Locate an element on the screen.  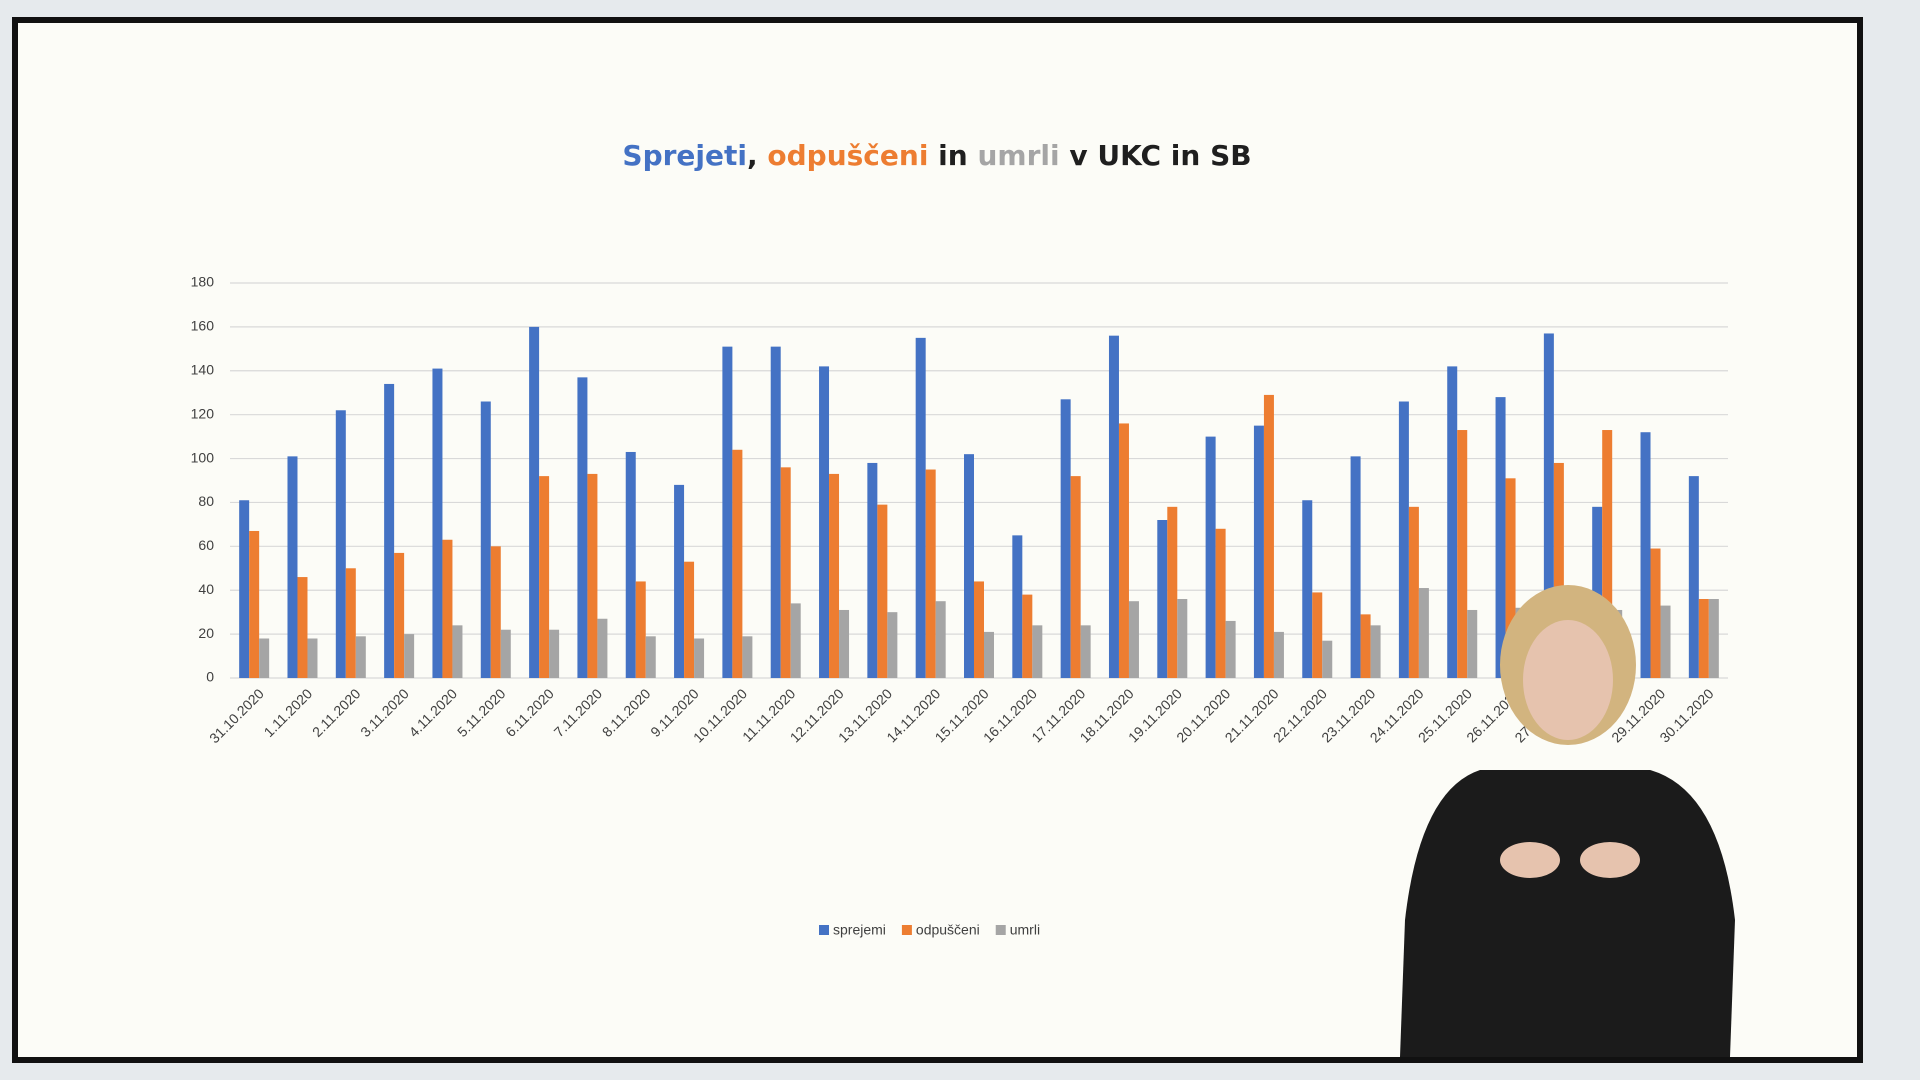
y-tick-label: 80 is located at coordinates (206, 501).